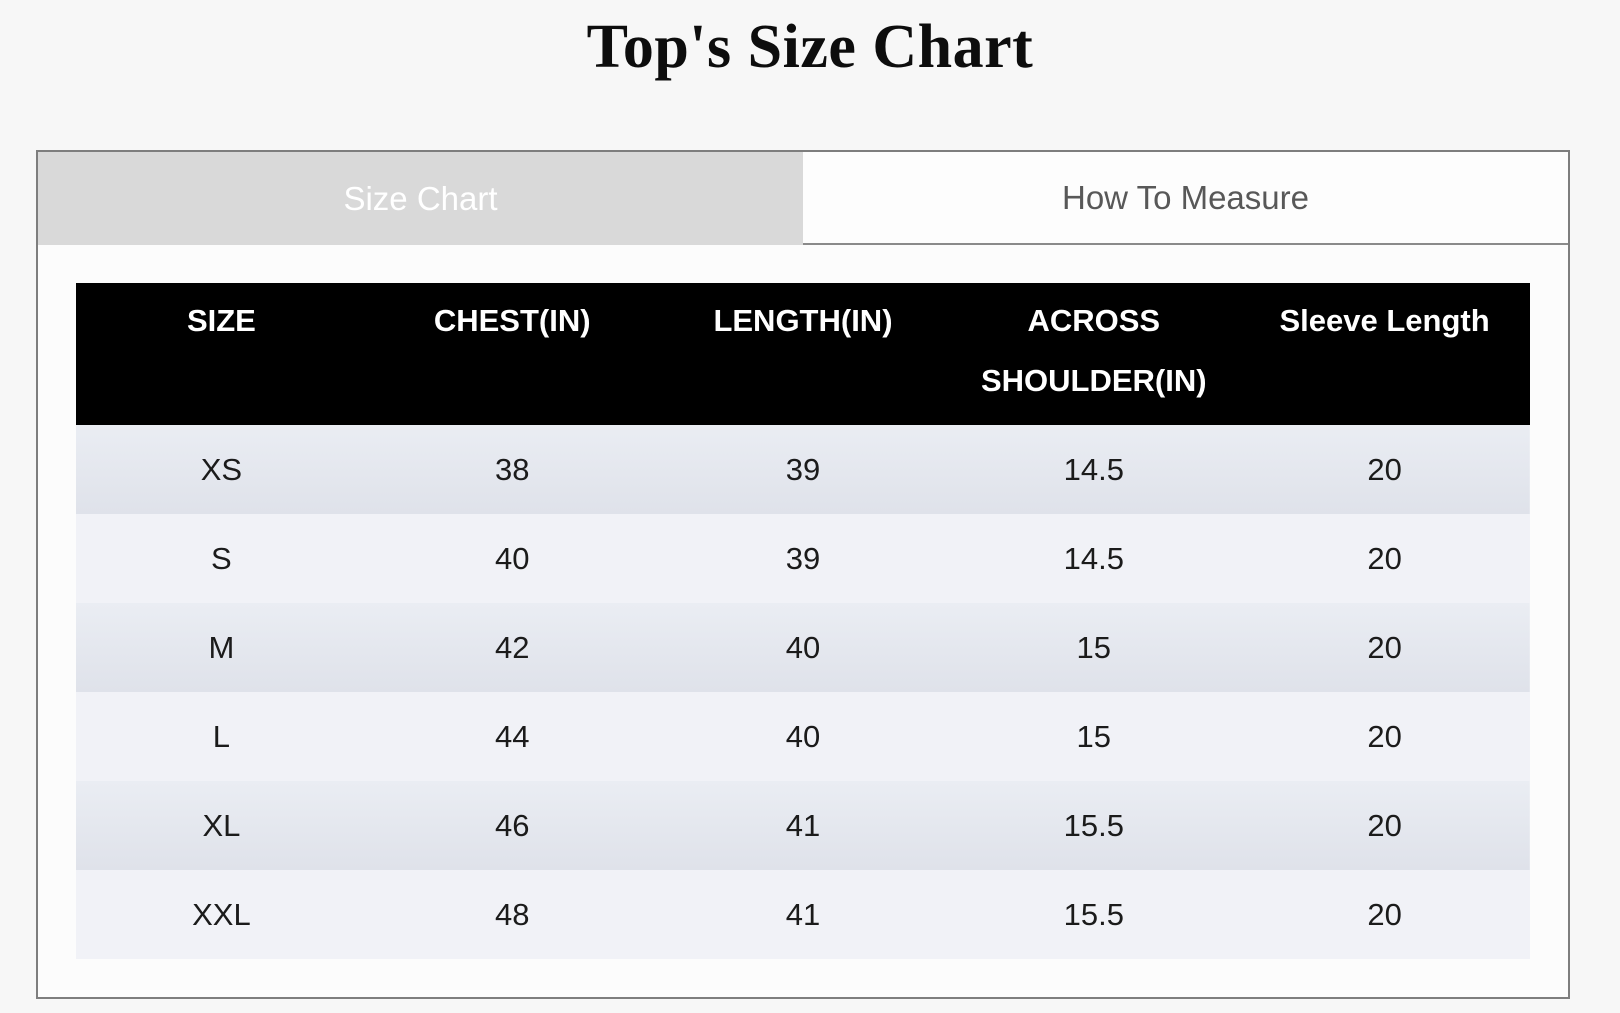 The image size is (1620, 1013). I want to click on table-cell: 48, so click(512, 914).